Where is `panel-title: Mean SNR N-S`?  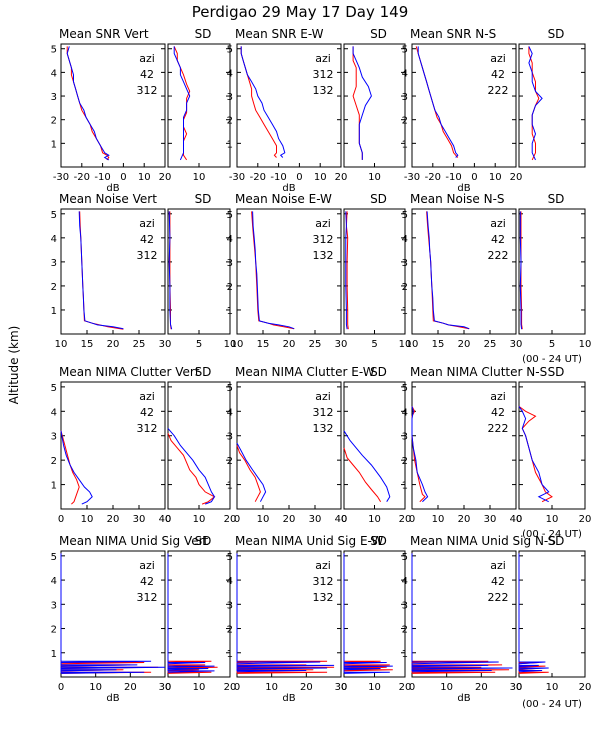 panel-title: Mean SNR N-S is located at coordinates (453, 34).